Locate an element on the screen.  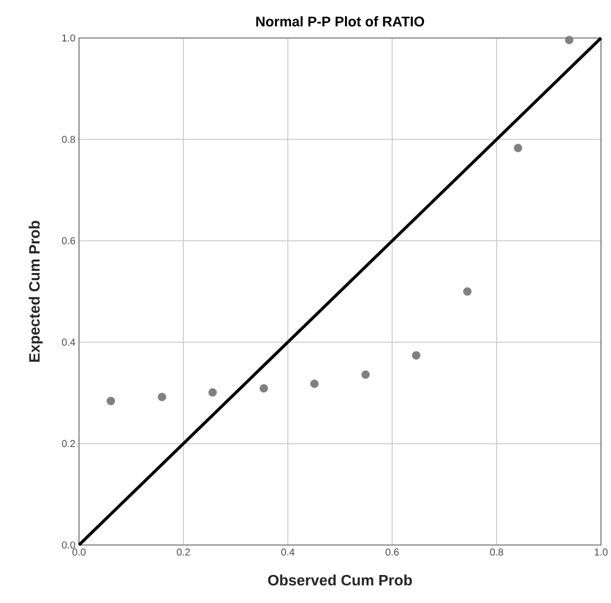
y-tick-label: 0.6 is located at coordinates (69, 240).